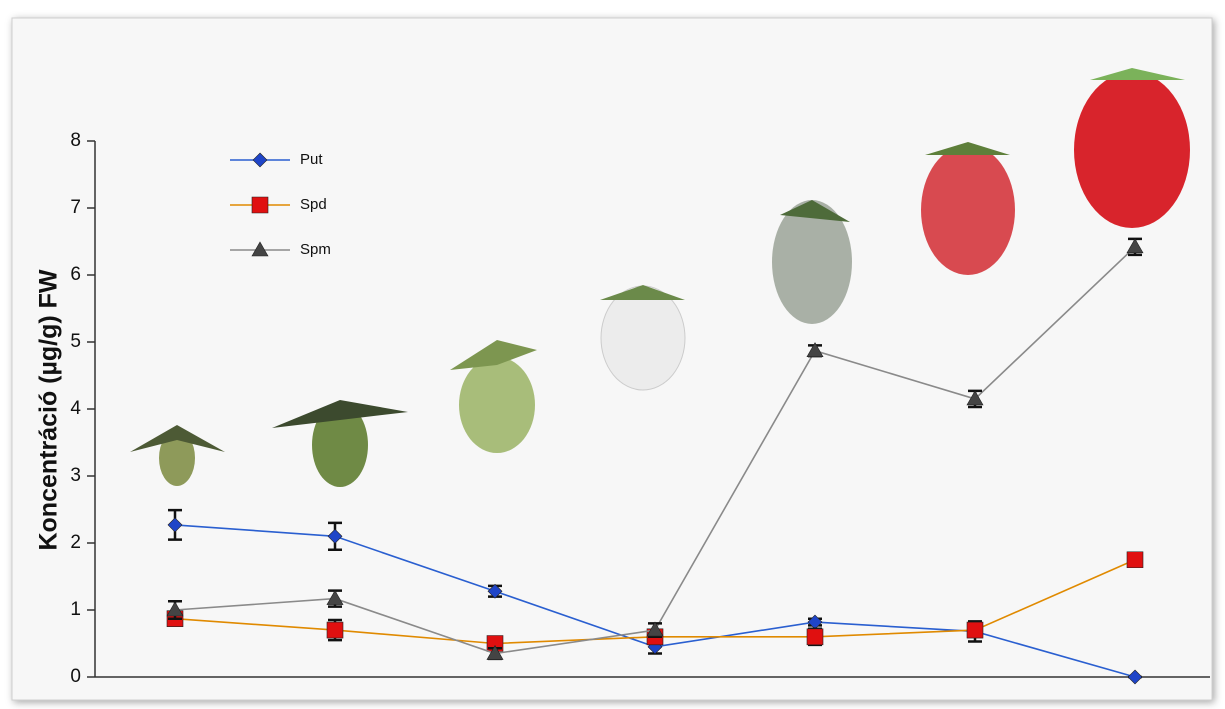 This screenshot has height=709, width=1225. What do you see at coordinates (75, 542) in the screenshot?
I see `y-tick-label: 2` at bounding box center [75, 542].